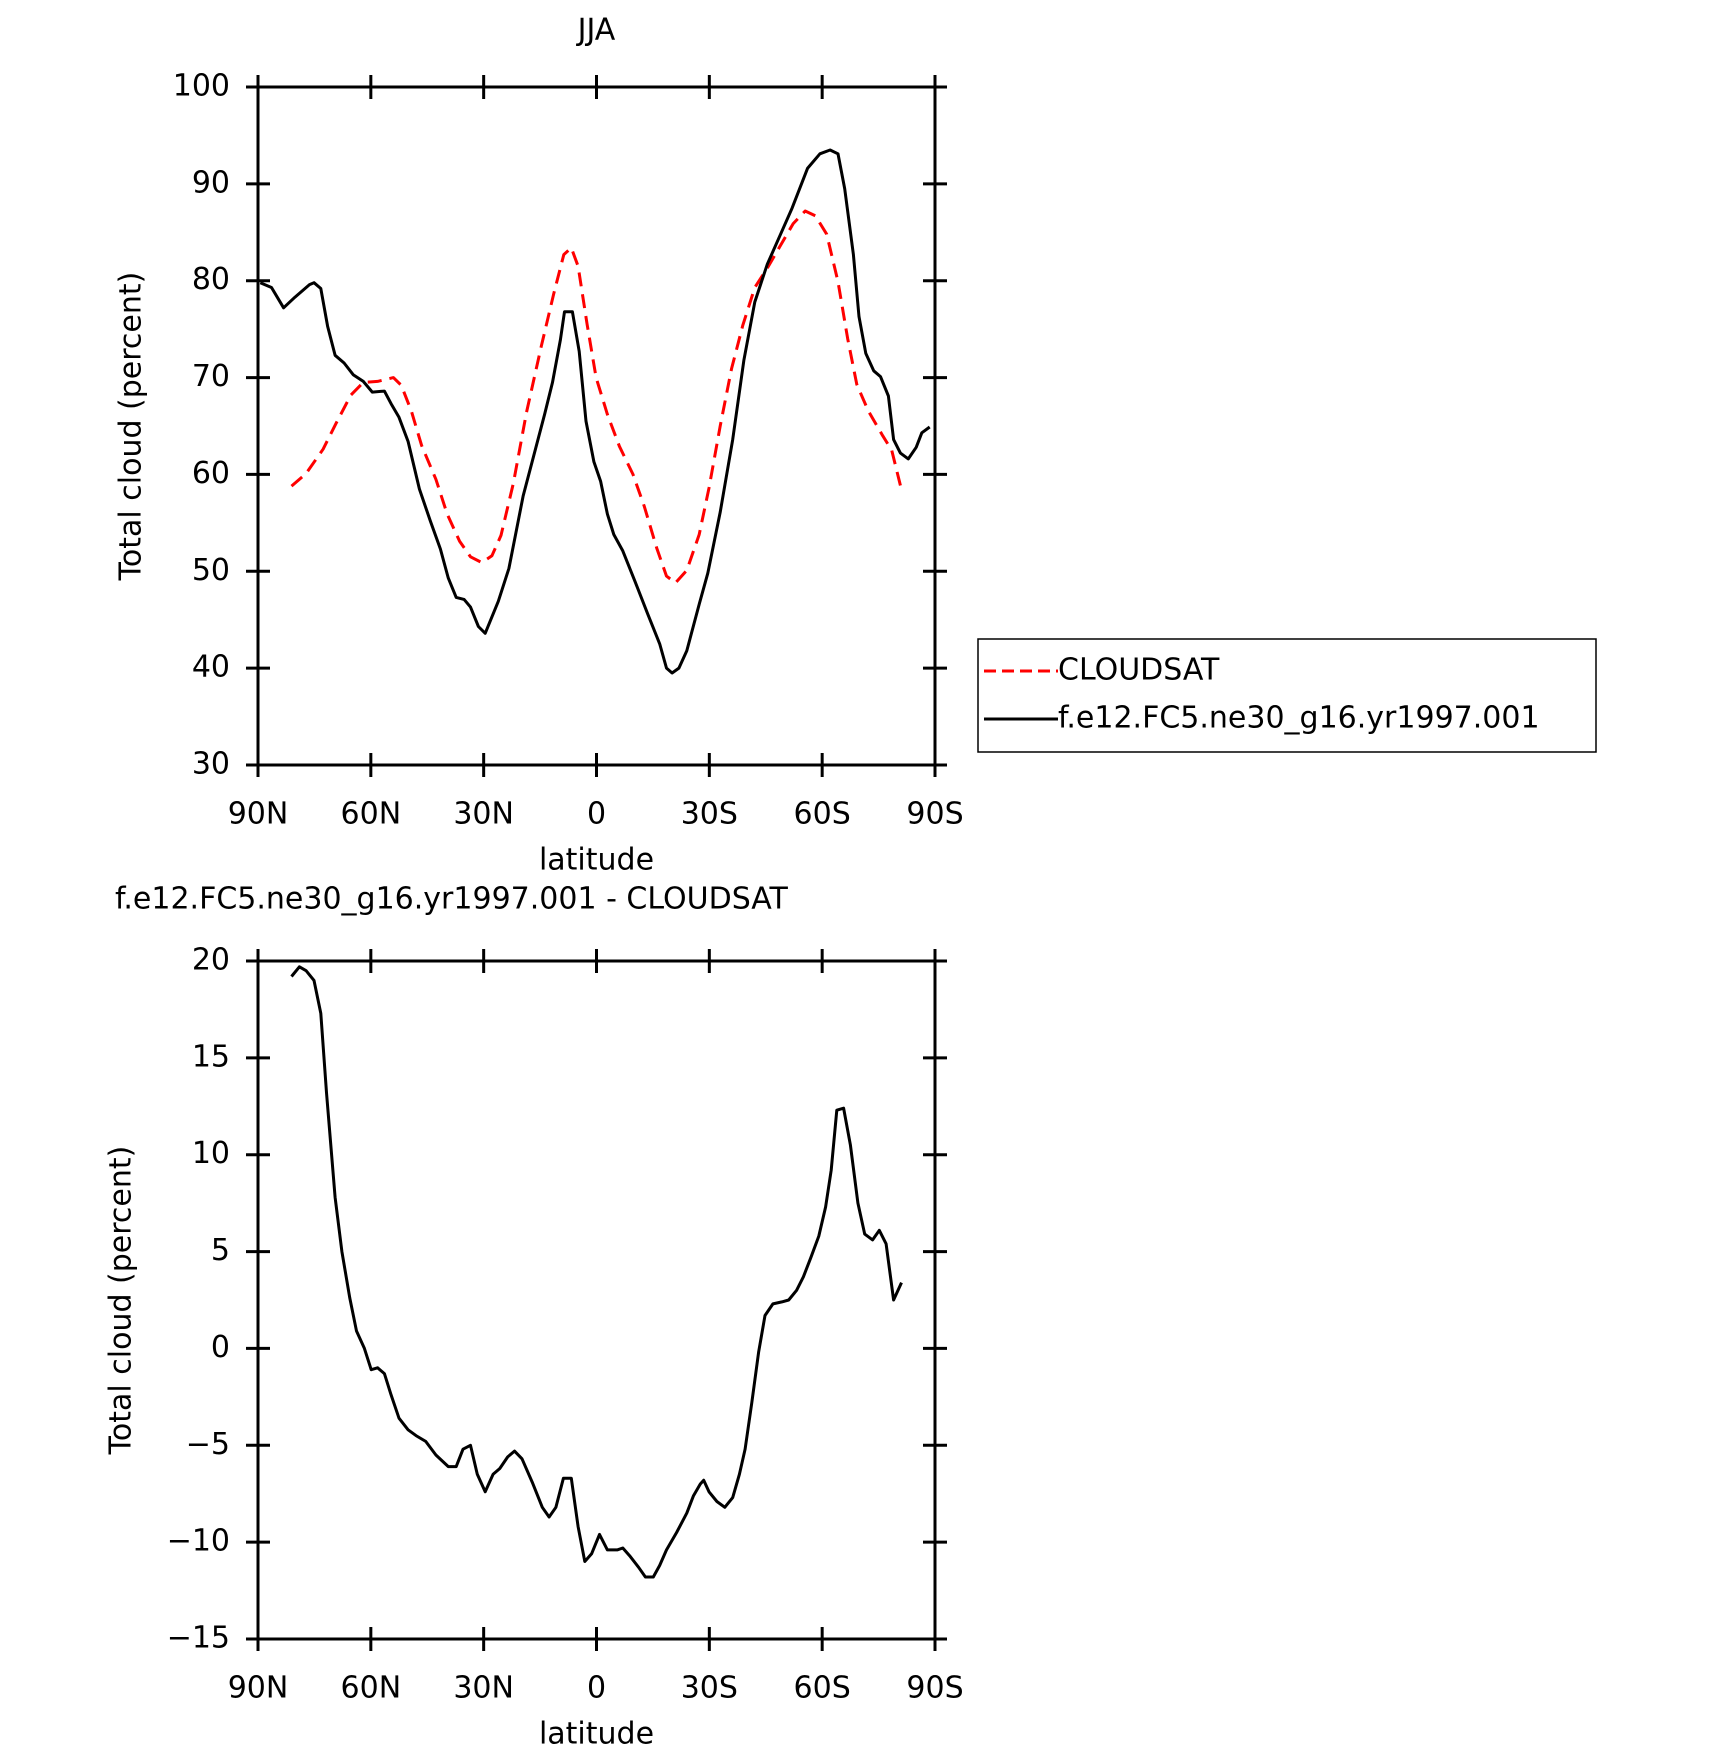 The image size is (1710, 1762). What do you see at coordinates (211, 764) in the screenshot?
I see `y-tick-label: 30` at bounding box center [211, 764].